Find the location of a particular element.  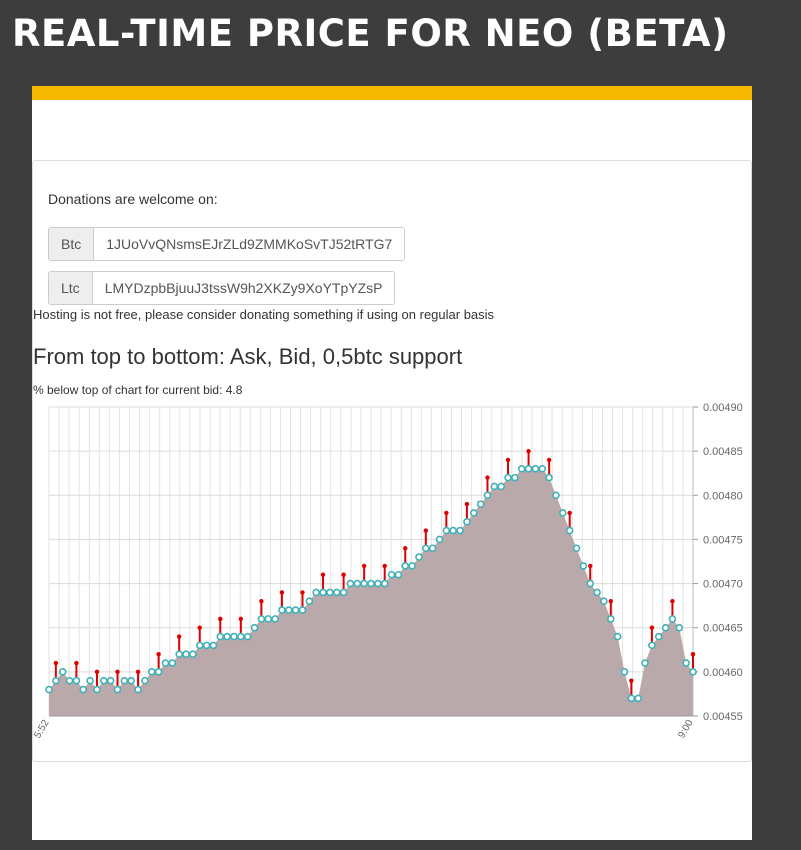

page-title: REAL-TIME PRICE FOR NEO (BETA) is located at coordinates (370, 33).